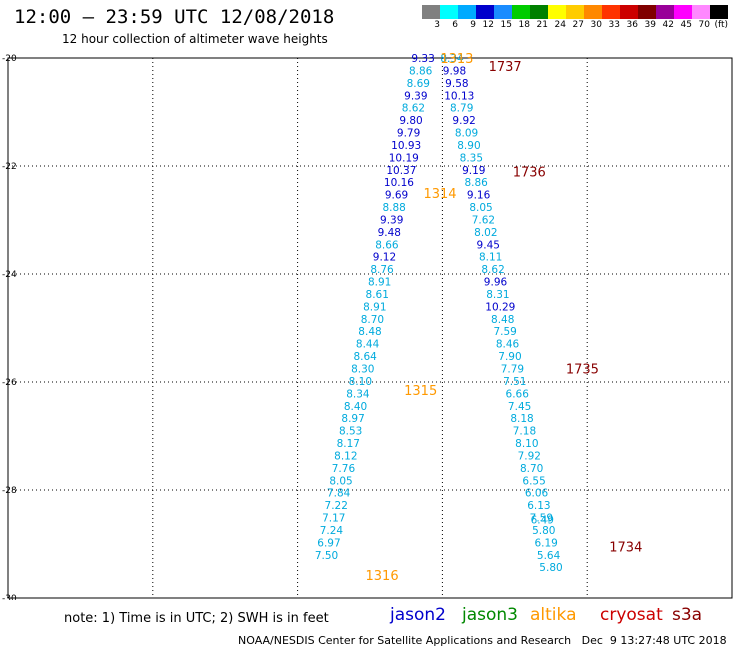 The height and width of the screenshot is (650, 740). What do you see at coordinates (379, 283) in the screenshot?
I see `wave-height-label: 8.91` at bounding box center [379, 283].